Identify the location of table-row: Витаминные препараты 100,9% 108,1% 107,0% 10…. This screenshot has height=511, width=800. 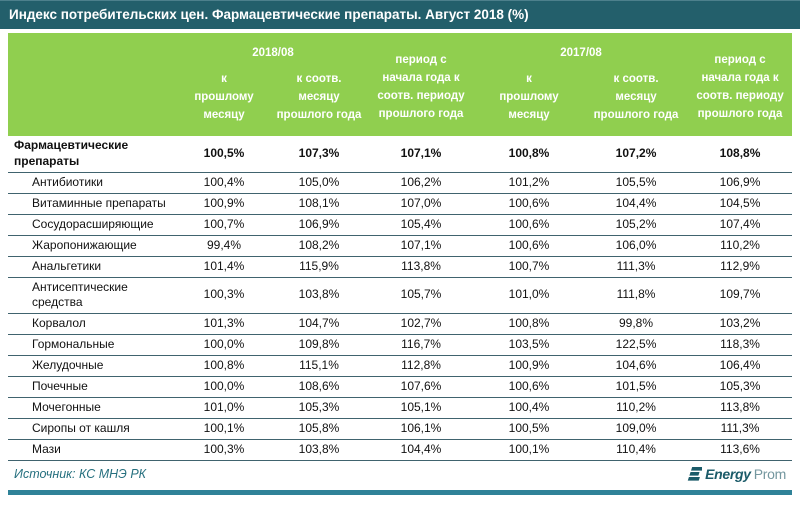
(400, 203).